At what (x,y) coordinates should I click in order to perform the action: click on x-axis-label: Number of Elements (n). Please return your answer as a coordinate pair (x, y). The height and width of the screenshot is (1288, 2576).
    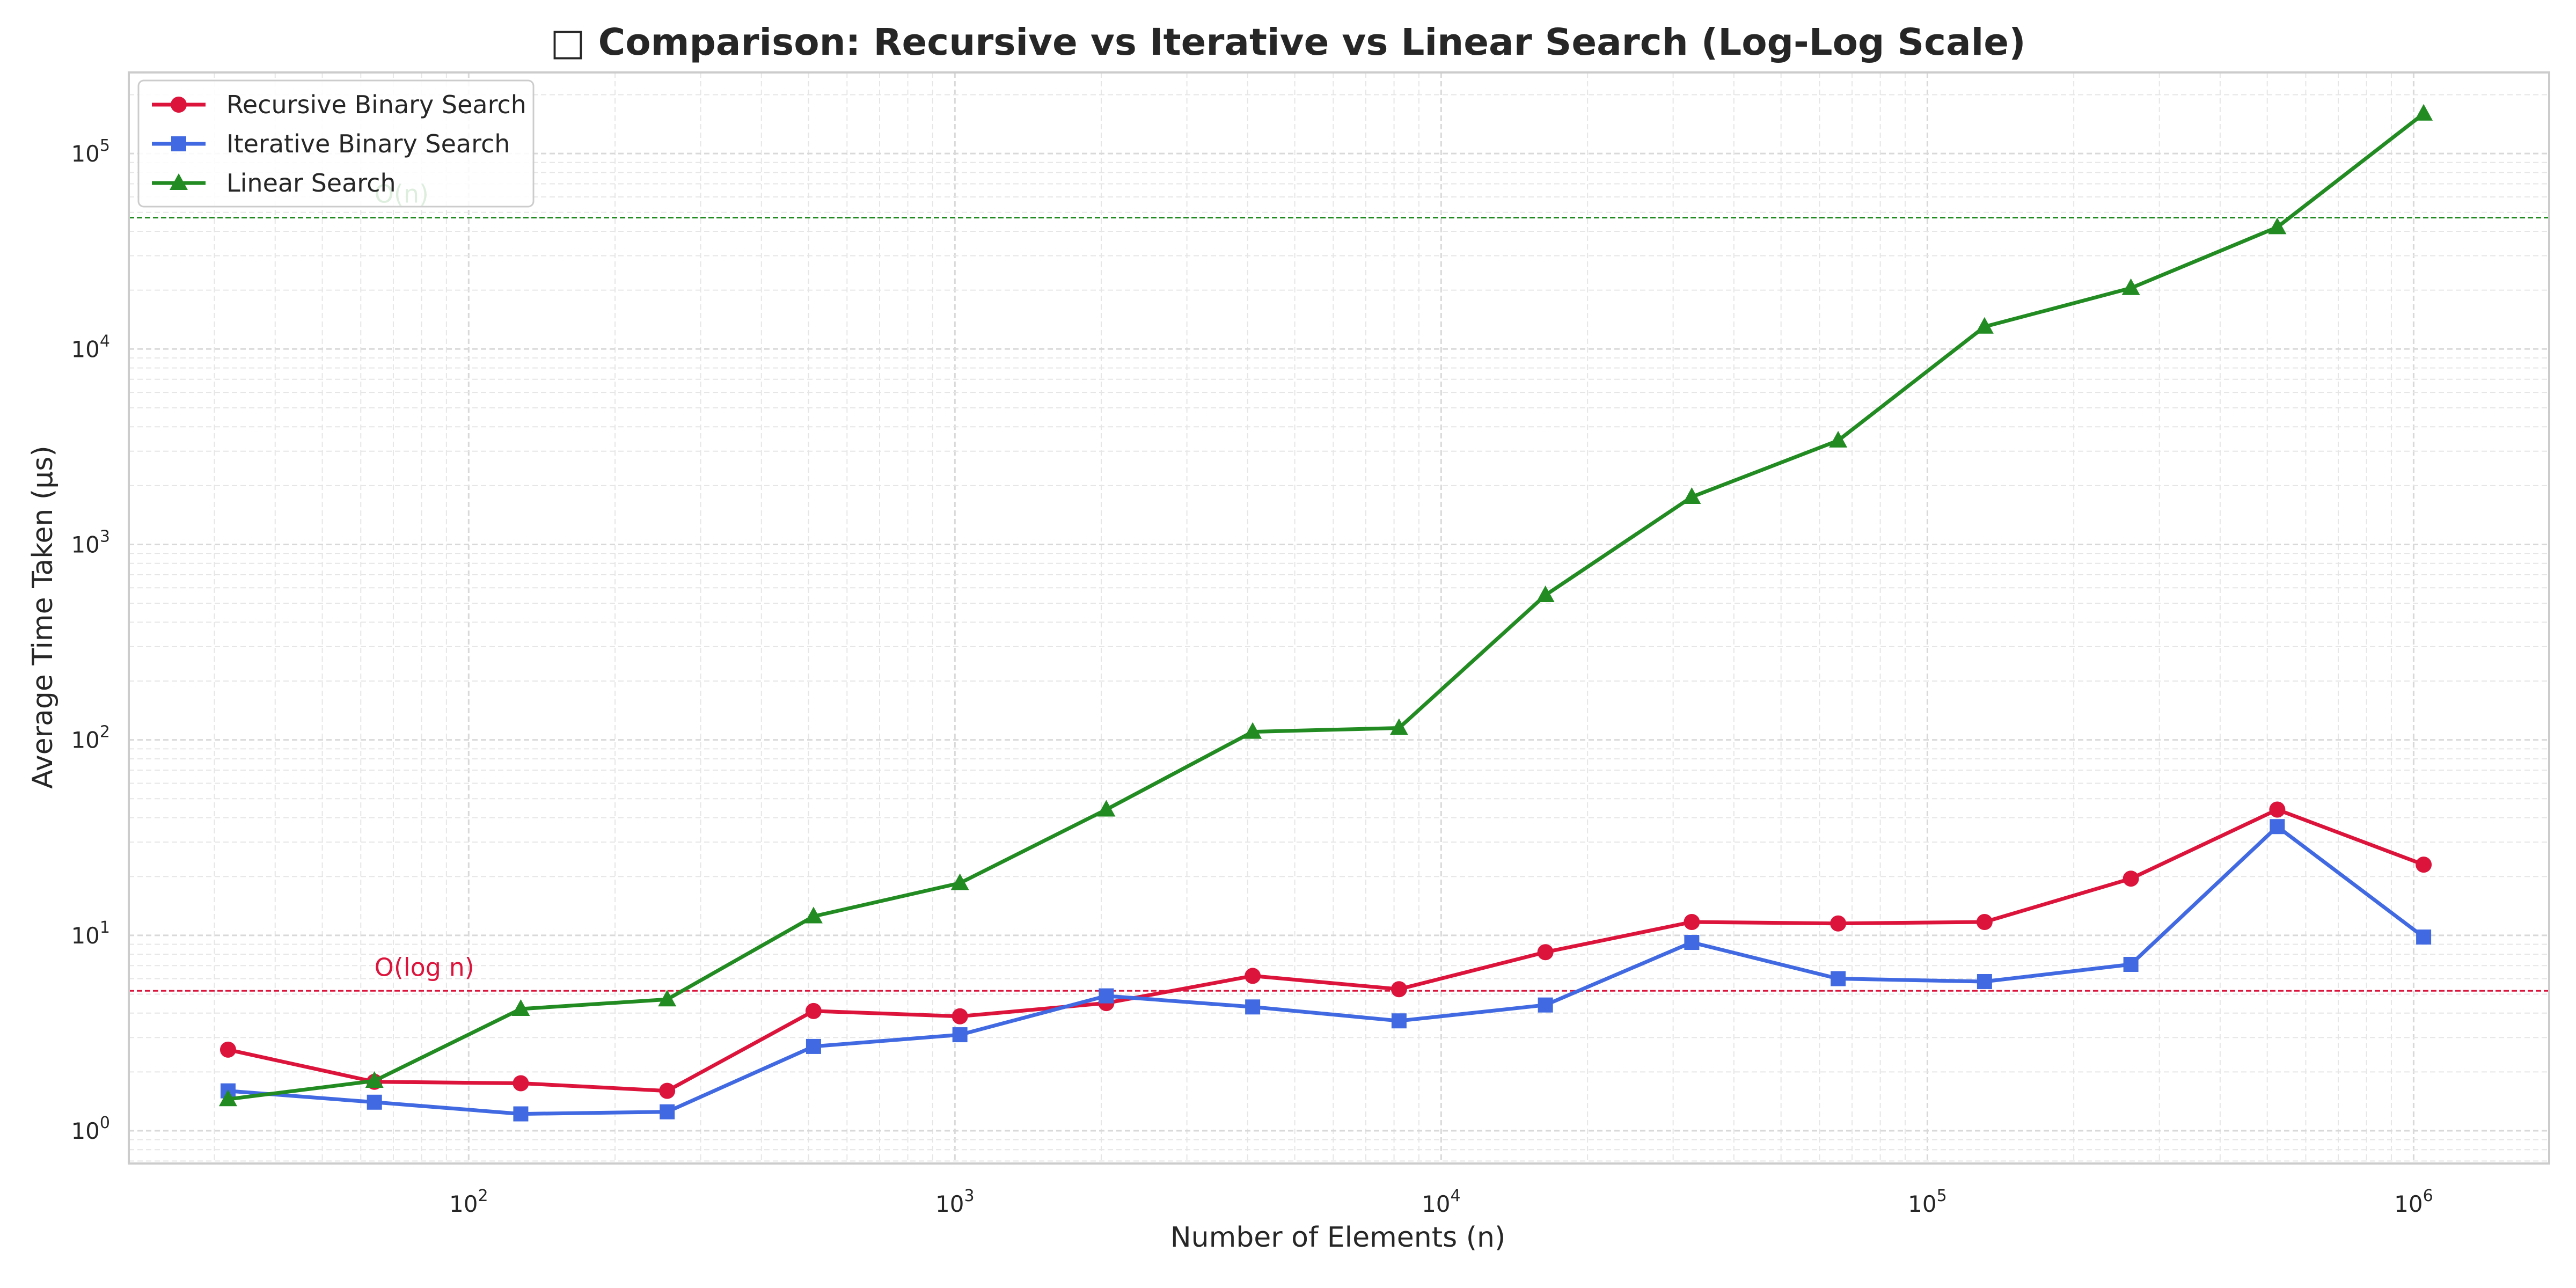
    Looking at the image, I should click on (1338, 1237).